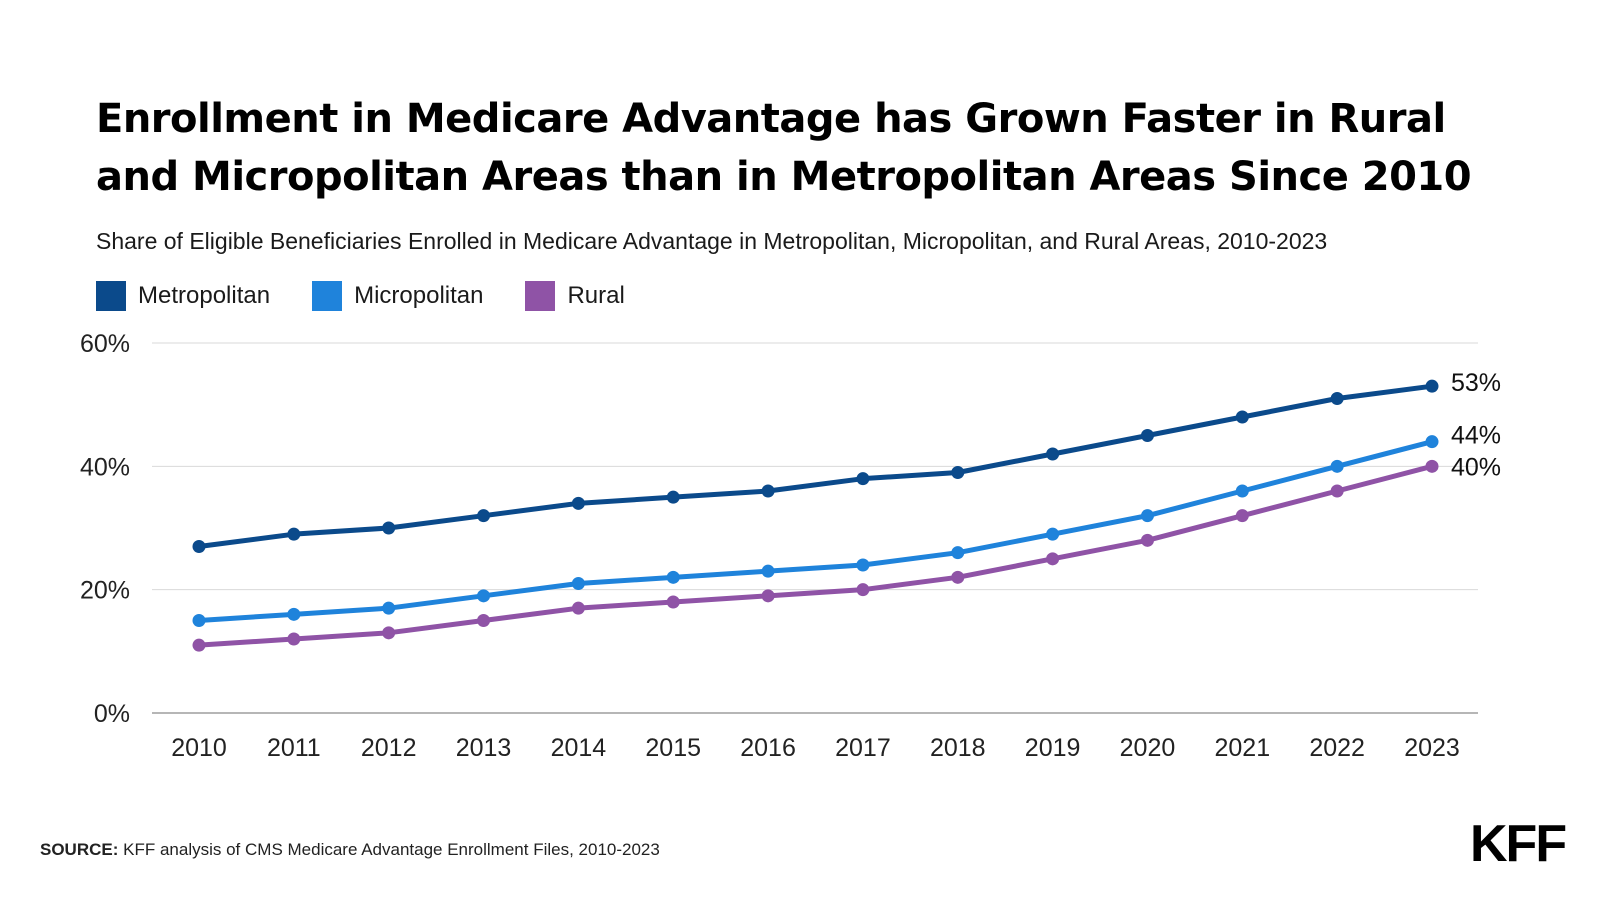  I want to click on legend-swatch-metropolitan, so click(111, 296).